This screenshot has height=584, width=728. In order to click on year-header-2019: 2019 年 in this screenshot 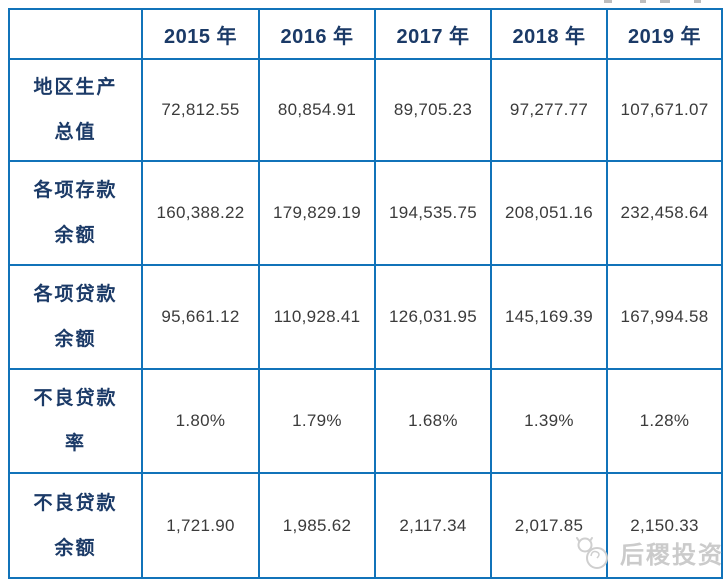, I will do `click(664, 34)`.